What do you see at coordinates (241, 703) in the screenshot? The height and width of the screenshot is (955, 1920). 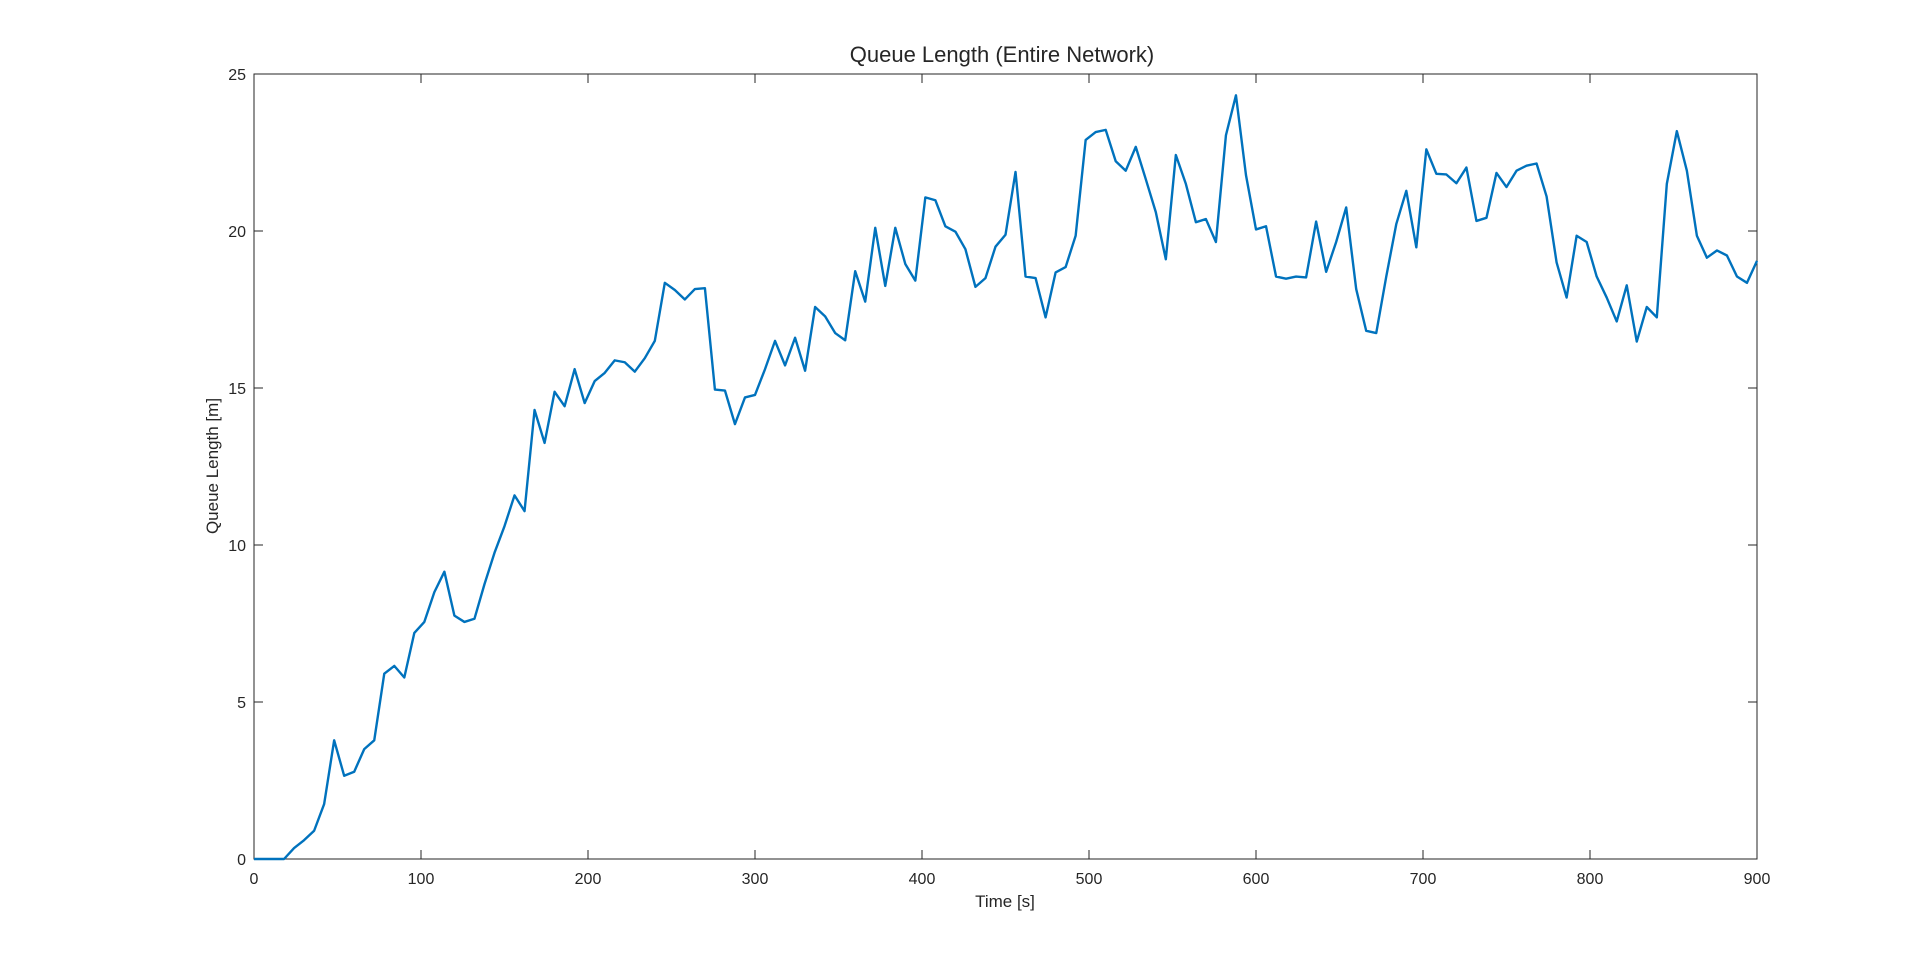 I see `y-tick-label: 5` at bounding box center [241, 703].